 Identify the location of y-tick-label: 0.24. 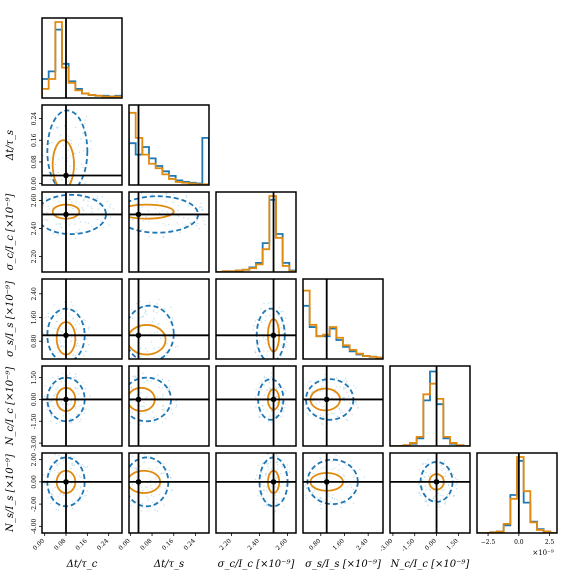
(34, 119).